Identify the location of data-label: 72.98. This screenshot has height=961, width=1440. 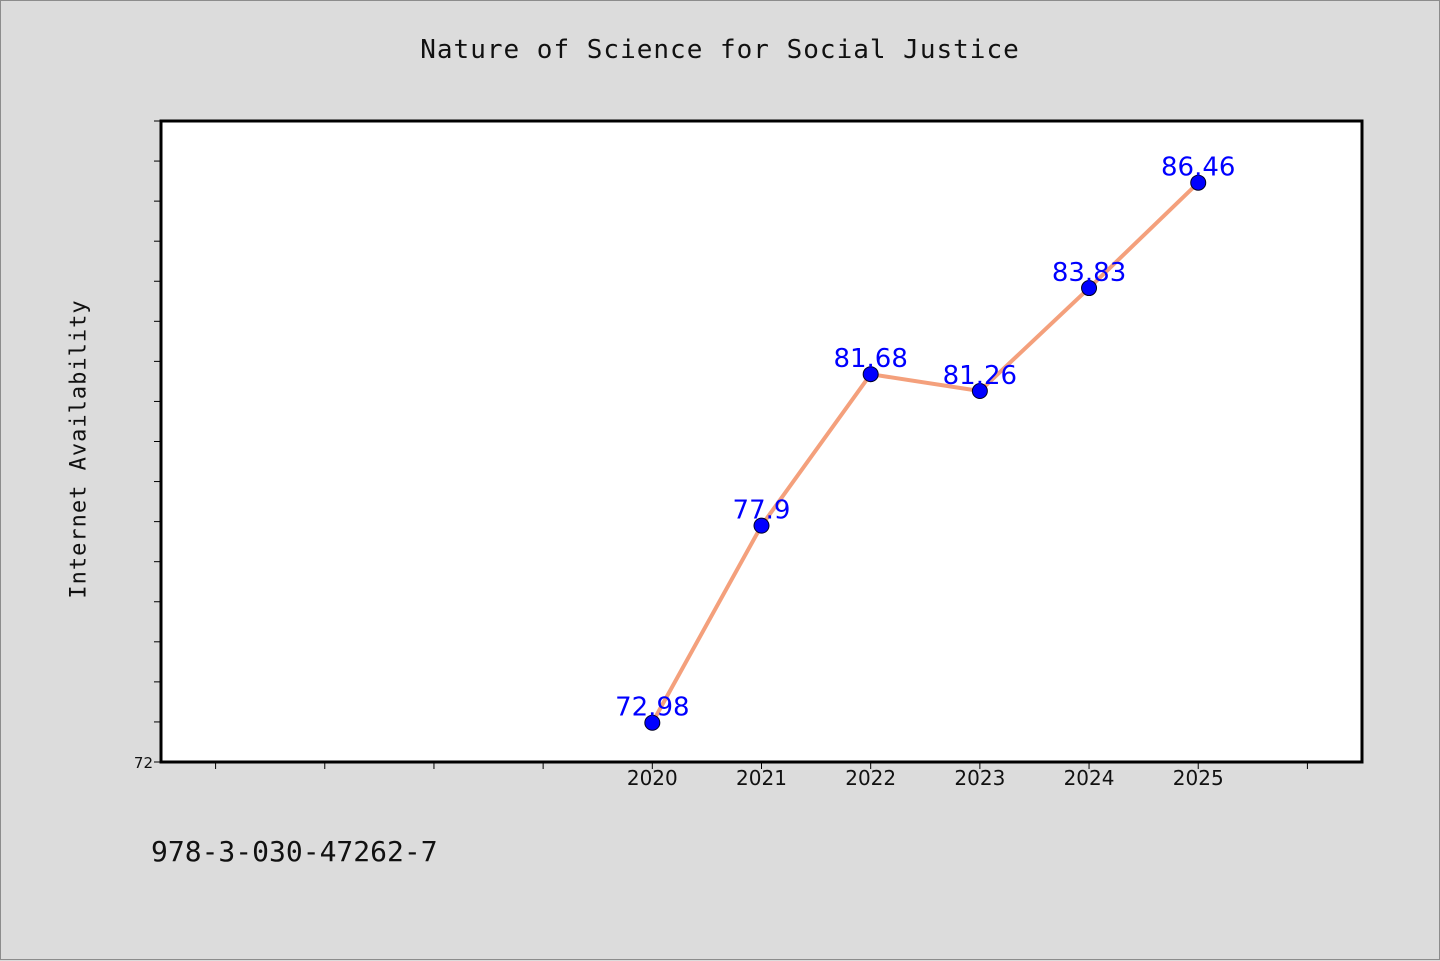
(652, 708).